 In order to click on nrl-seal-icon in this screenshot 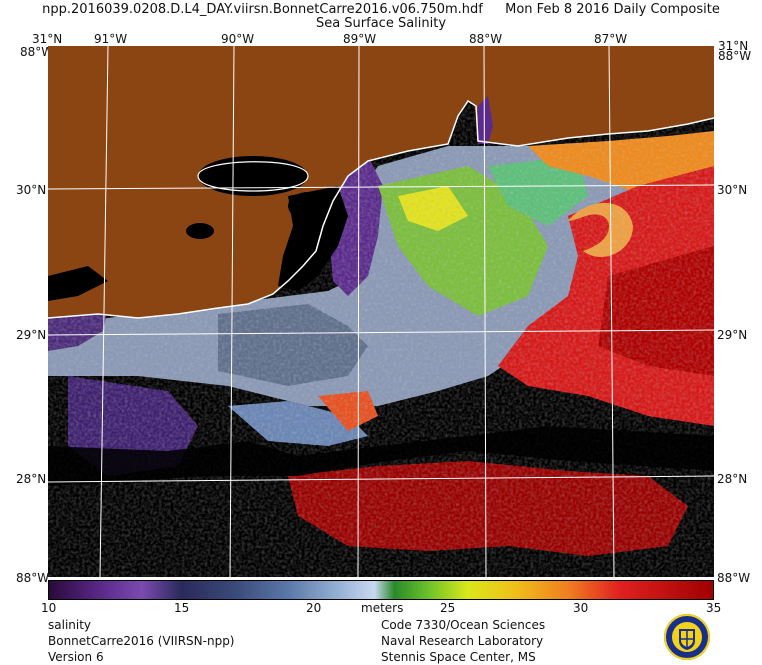, I will do `click(687, 637)`.